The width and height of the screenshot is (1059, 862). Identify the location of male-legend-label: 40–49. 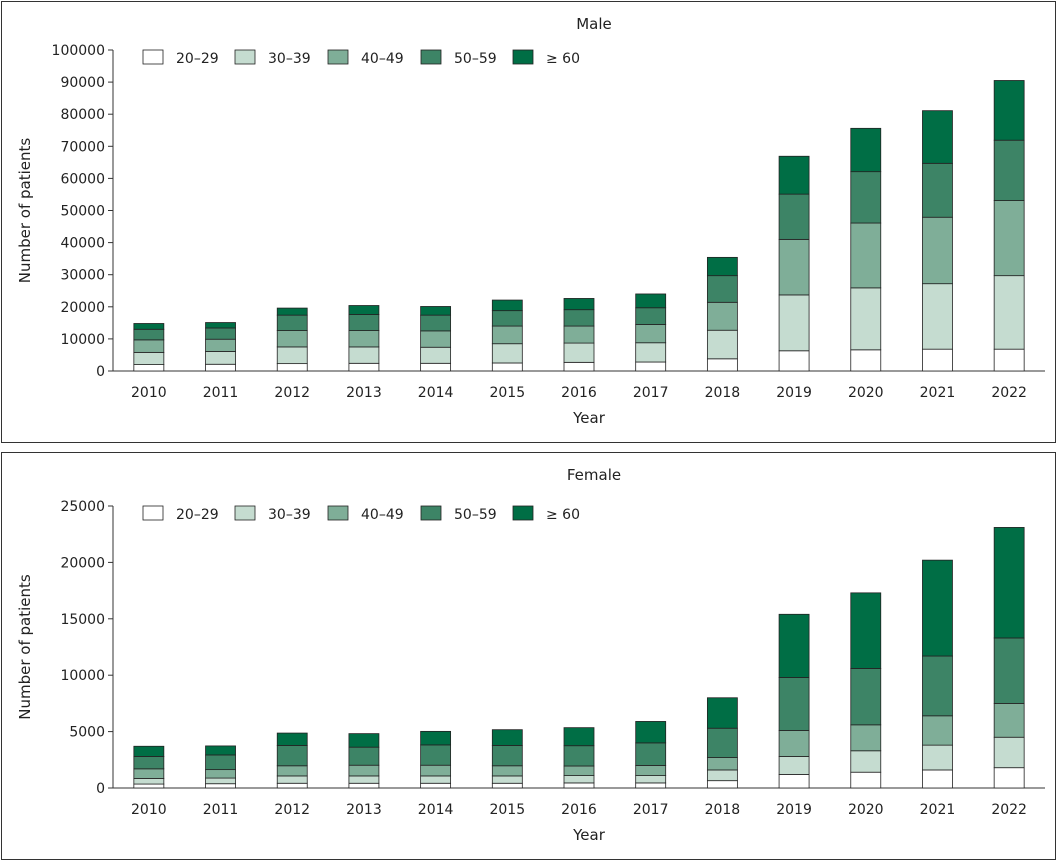
(382, 59).